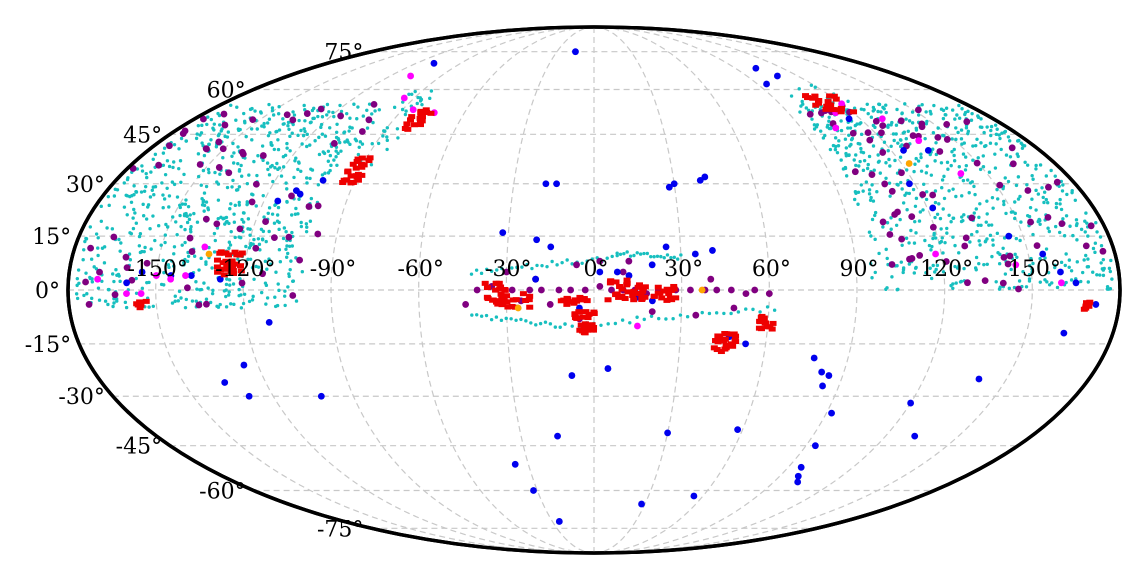 This screenshot has height=581, width=1134. What do you see at coordinates (1034, 269) in the screenshot?
I see `longitude-label: 150°` at bounding box center [1034, 269].